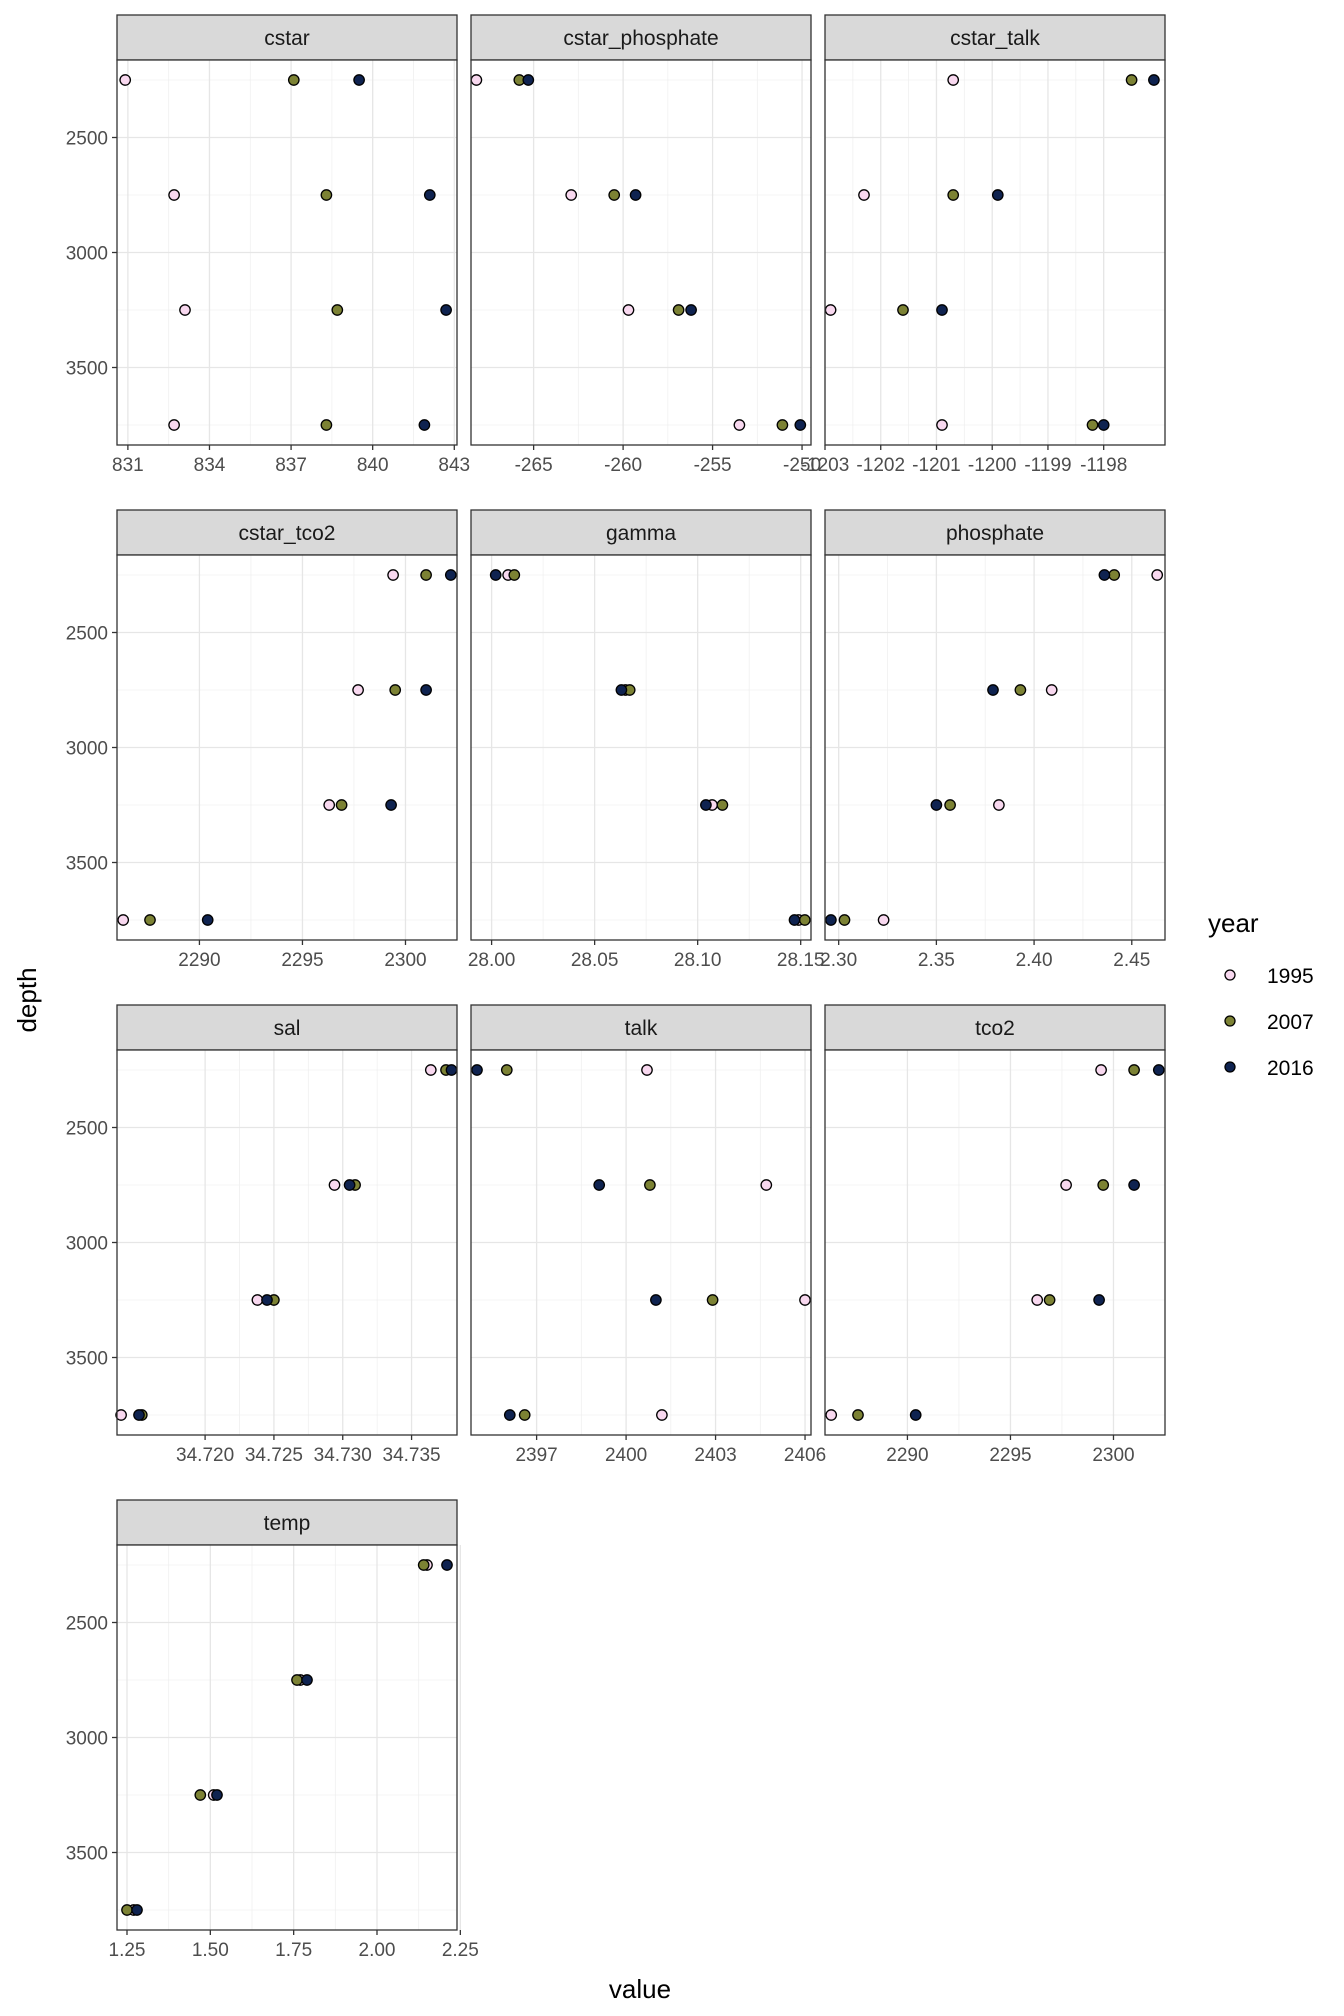 This screenshot has width=1344, height=2016. What do you see at coordinates (128, 465) in the screenshot?
I see `x-tick-label: 831` at bounding box center [128, 465].